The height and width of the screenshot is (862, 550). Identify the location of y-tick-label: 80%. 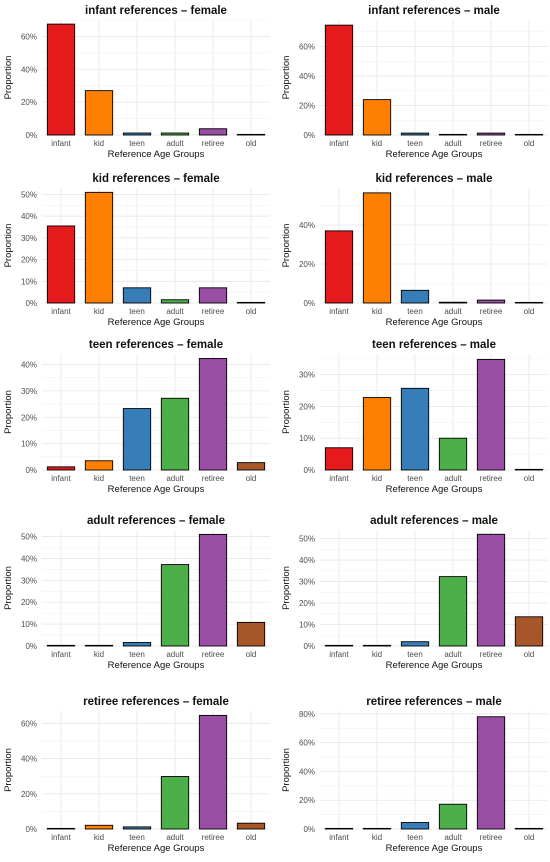
(307, 714).